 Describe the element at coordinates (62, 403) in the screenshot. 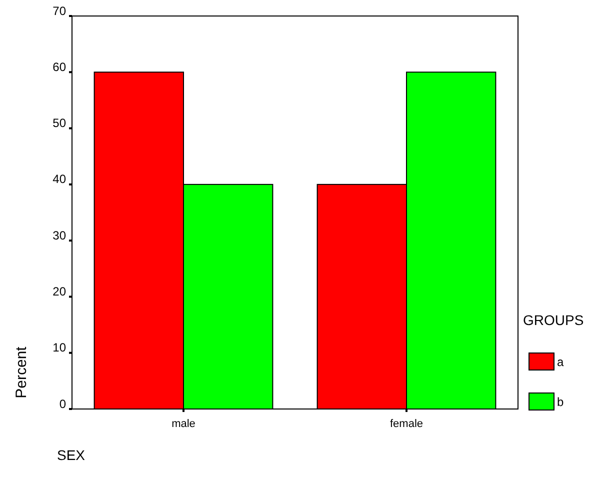

I see `y-tick-label: 0` at that location.